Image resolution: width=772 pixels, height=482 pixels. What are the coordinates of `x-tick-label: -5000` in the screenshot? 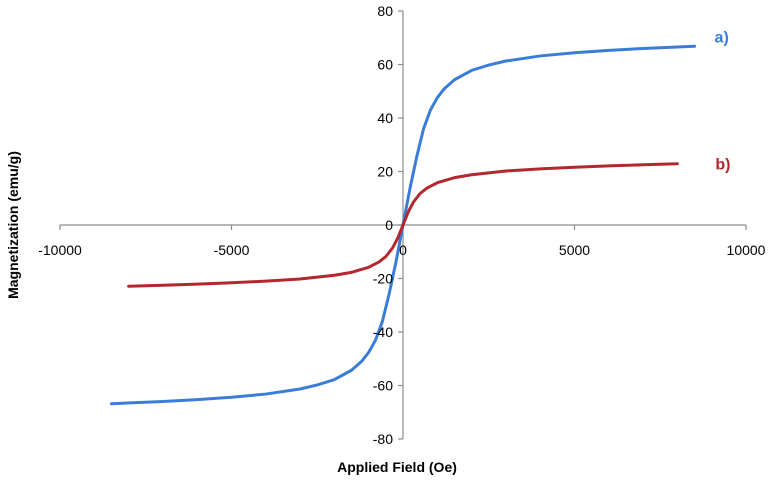 It's located at (232, 250).